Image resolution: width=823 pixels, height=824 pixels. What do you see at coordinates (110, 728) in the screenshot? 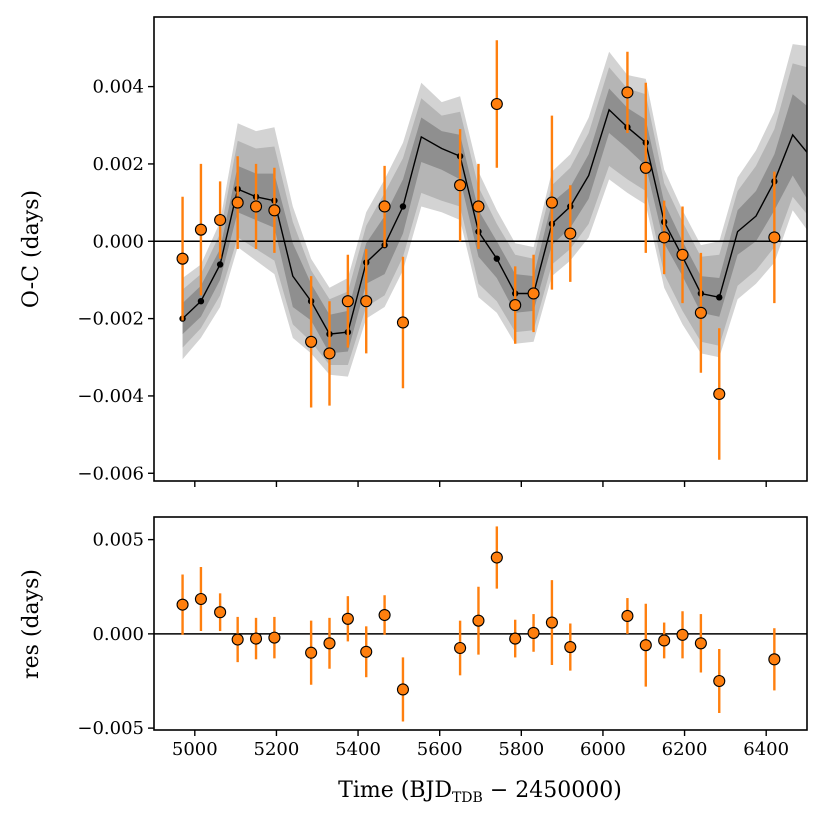
I see `y-tick-label: −0.005` at bounding box center [110, 728].